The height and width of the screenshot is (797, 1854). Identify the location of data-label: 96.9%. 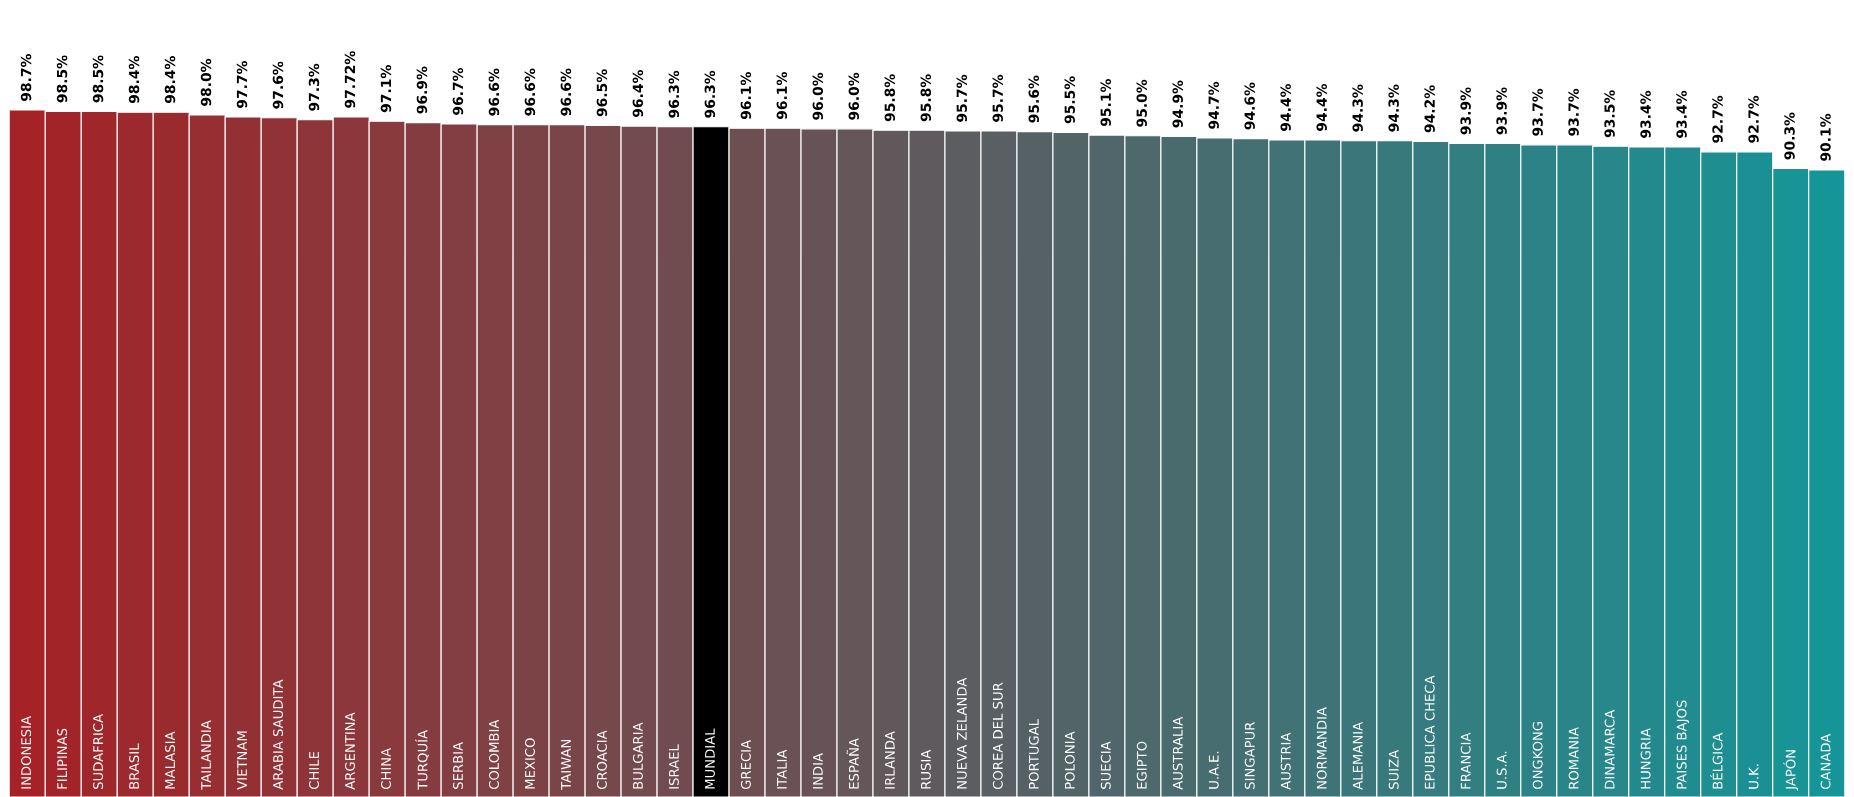
(422, 90).